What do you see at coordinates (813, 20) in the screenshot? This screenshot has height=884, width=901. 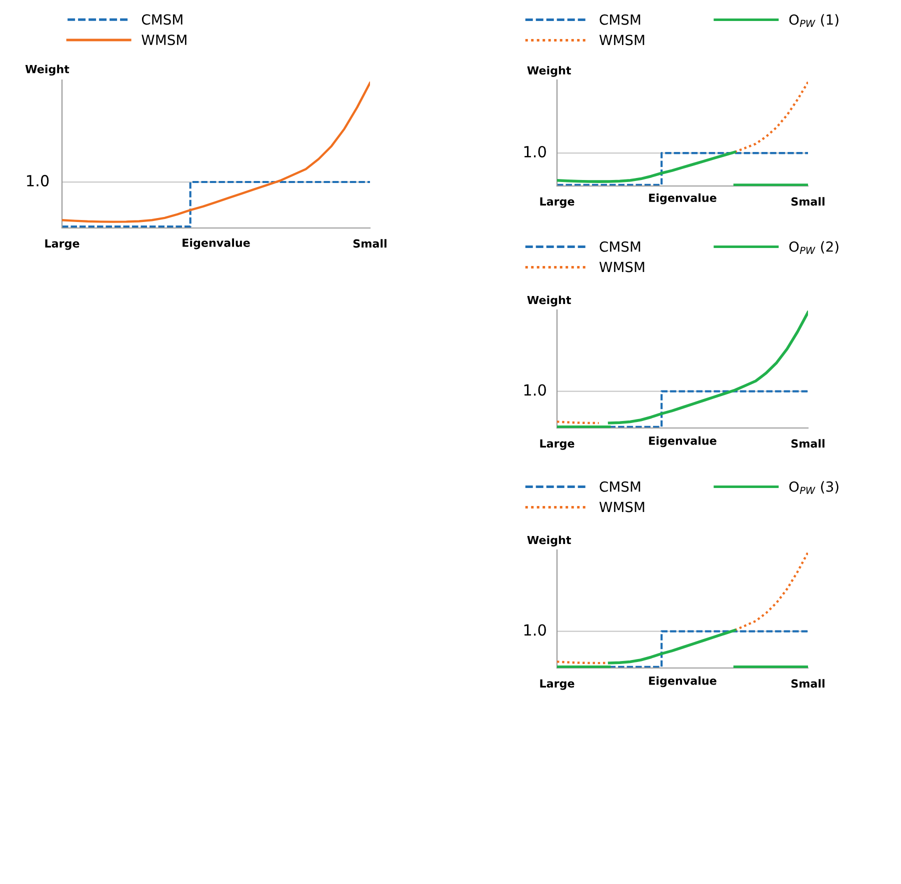 I see `legend-label: O$_{PW}$ (1)` at bounding box center [813, 20].